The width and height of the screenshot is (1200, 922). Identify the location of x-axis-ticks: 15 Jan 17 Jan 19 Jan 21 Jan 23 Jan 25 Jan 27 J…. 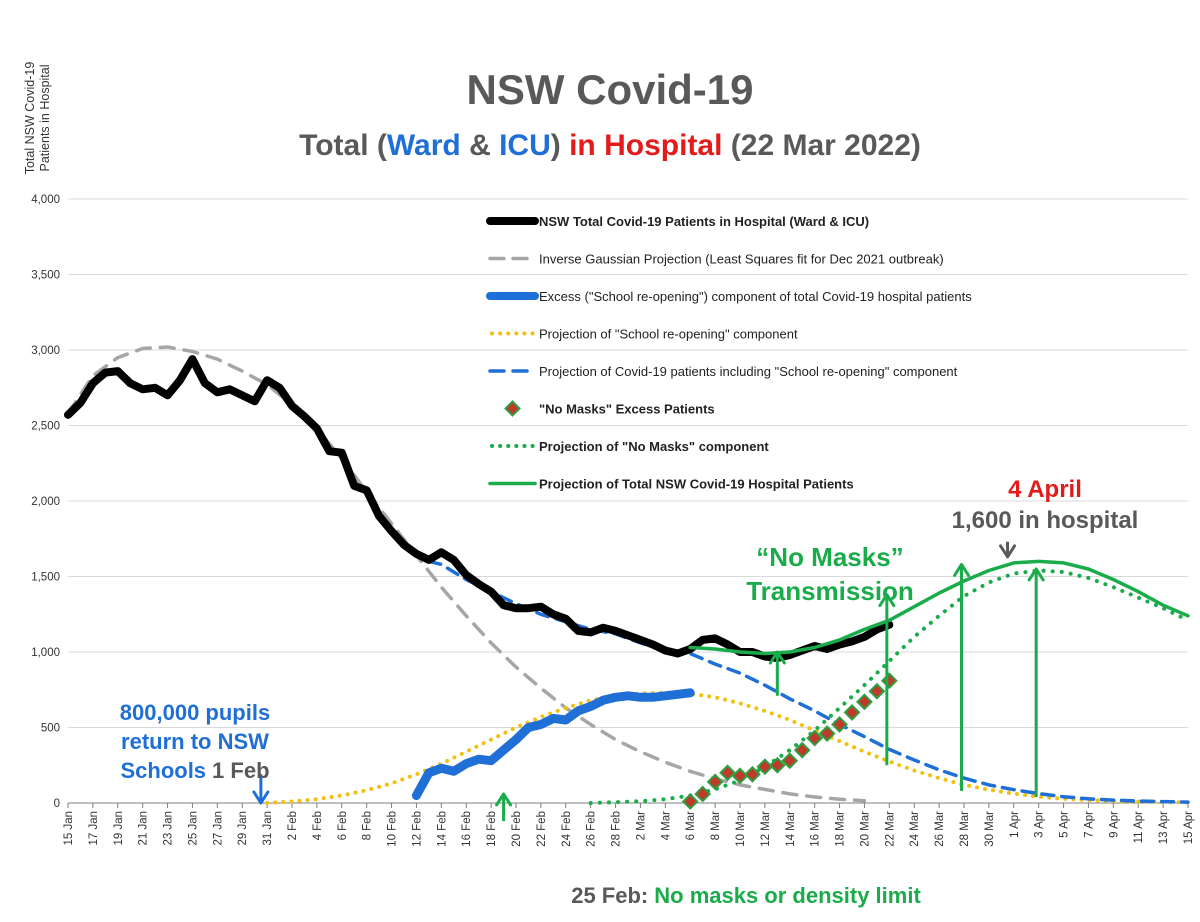
(629, 825).